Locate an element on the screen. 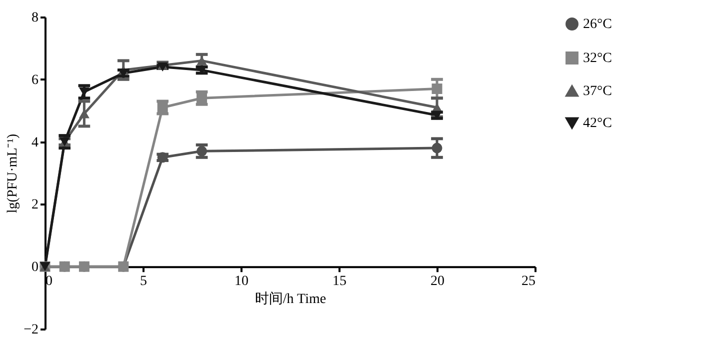 This screenshot has height=346, width=720. y-tick-label: 8 is located at coordinates (35, 18).